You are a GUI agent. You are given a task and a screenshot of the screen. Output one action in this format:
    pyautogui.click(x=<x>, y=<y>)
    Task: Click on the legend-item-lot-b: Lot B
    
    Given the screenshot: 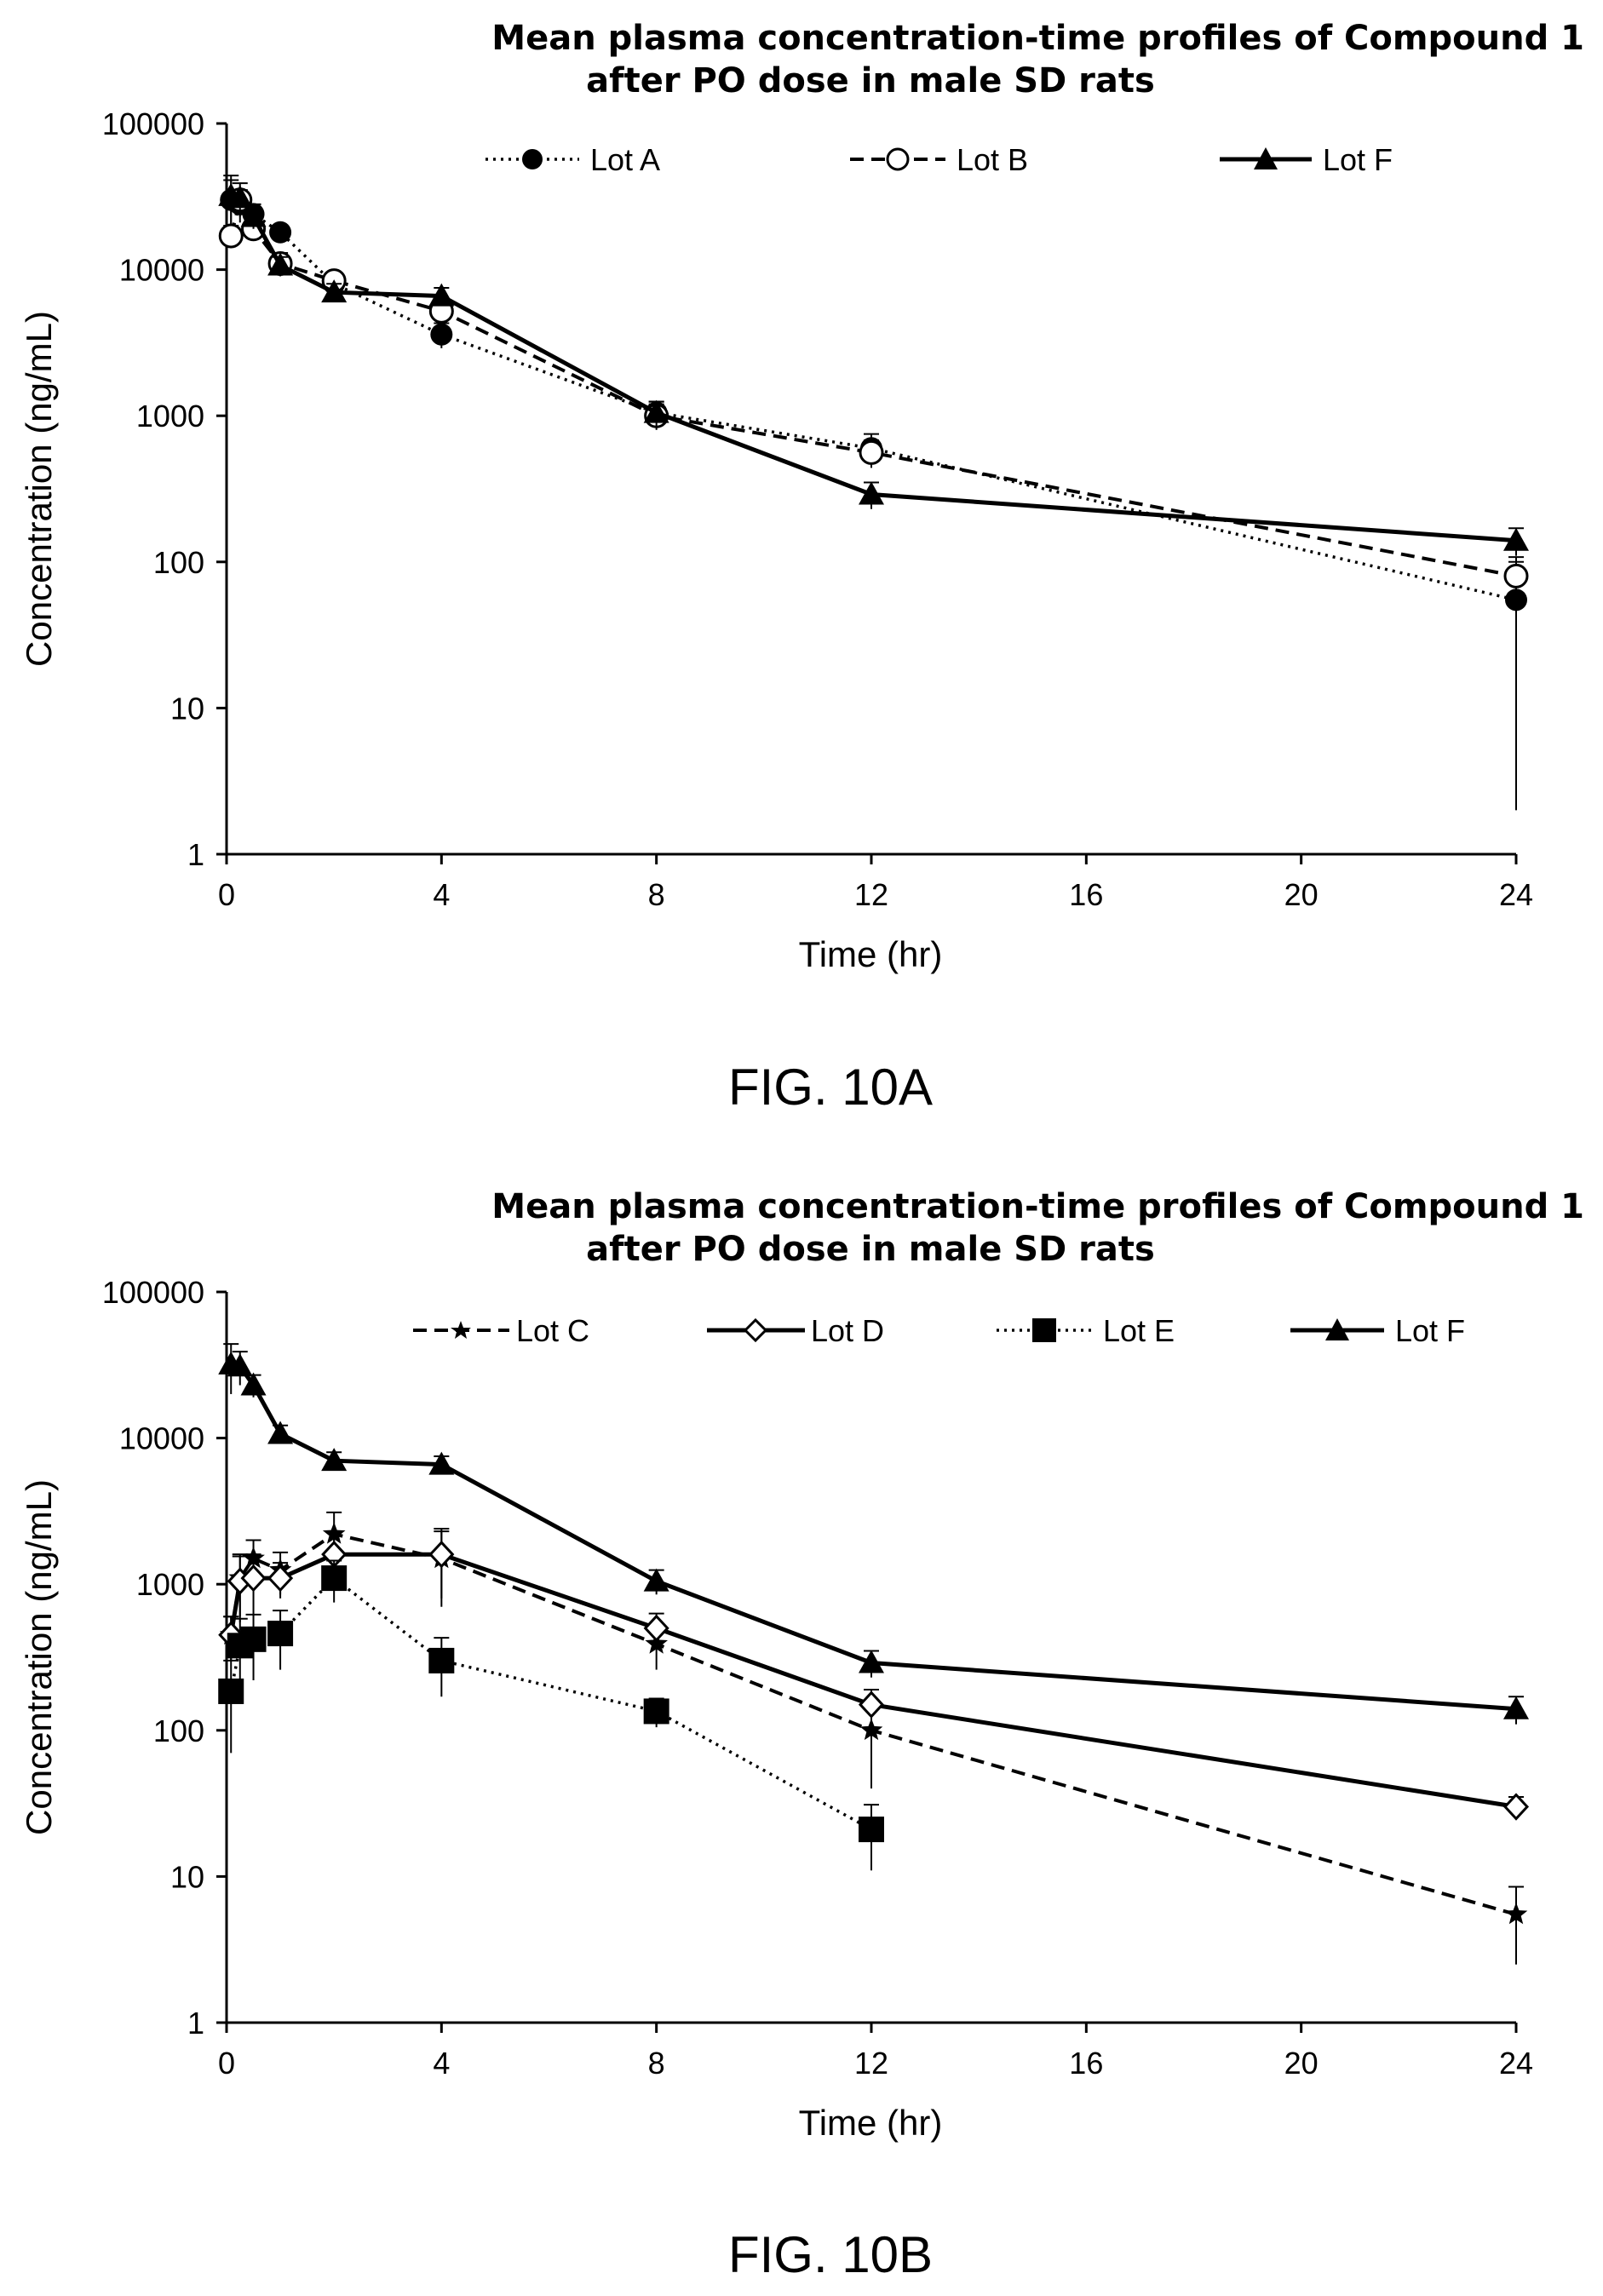 What is the action you would take?
    pyautogui.click(x=939, y=159)
    